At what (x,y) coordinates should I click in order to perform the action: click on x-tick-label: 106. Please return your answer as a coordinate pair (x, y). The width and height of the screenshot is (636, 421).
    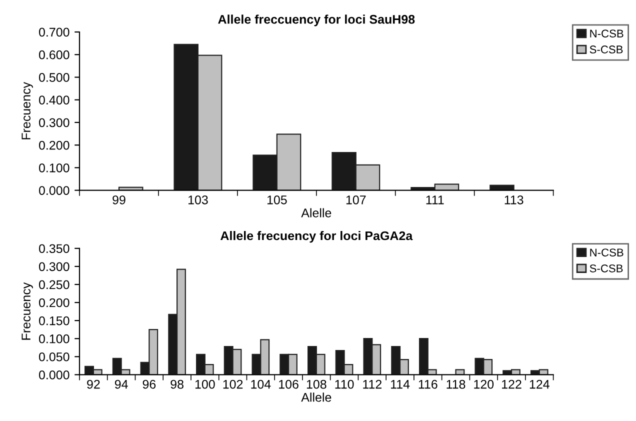
    Looking at the image, I should click on (288, 384).